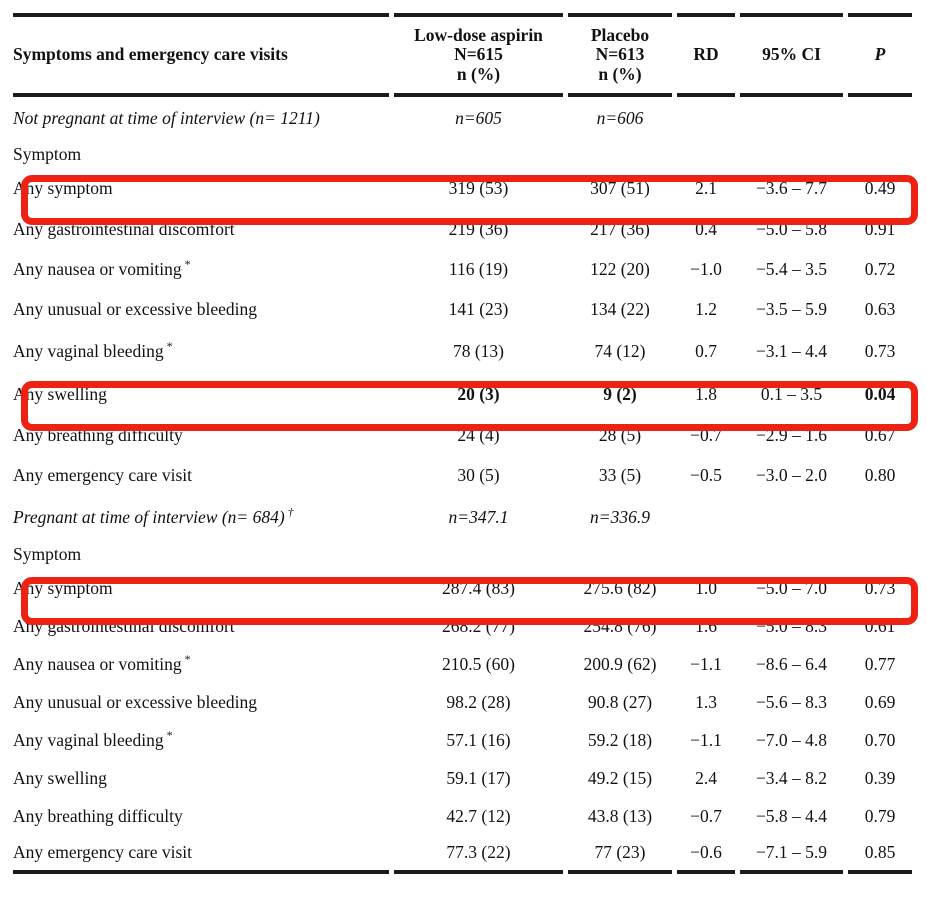 This screenshot has height=905, width=927. What do you see at coordinates (478, 626) in the screenshot?
I see `row-value: 268.2 (77)` at bounding box center [478, 626].